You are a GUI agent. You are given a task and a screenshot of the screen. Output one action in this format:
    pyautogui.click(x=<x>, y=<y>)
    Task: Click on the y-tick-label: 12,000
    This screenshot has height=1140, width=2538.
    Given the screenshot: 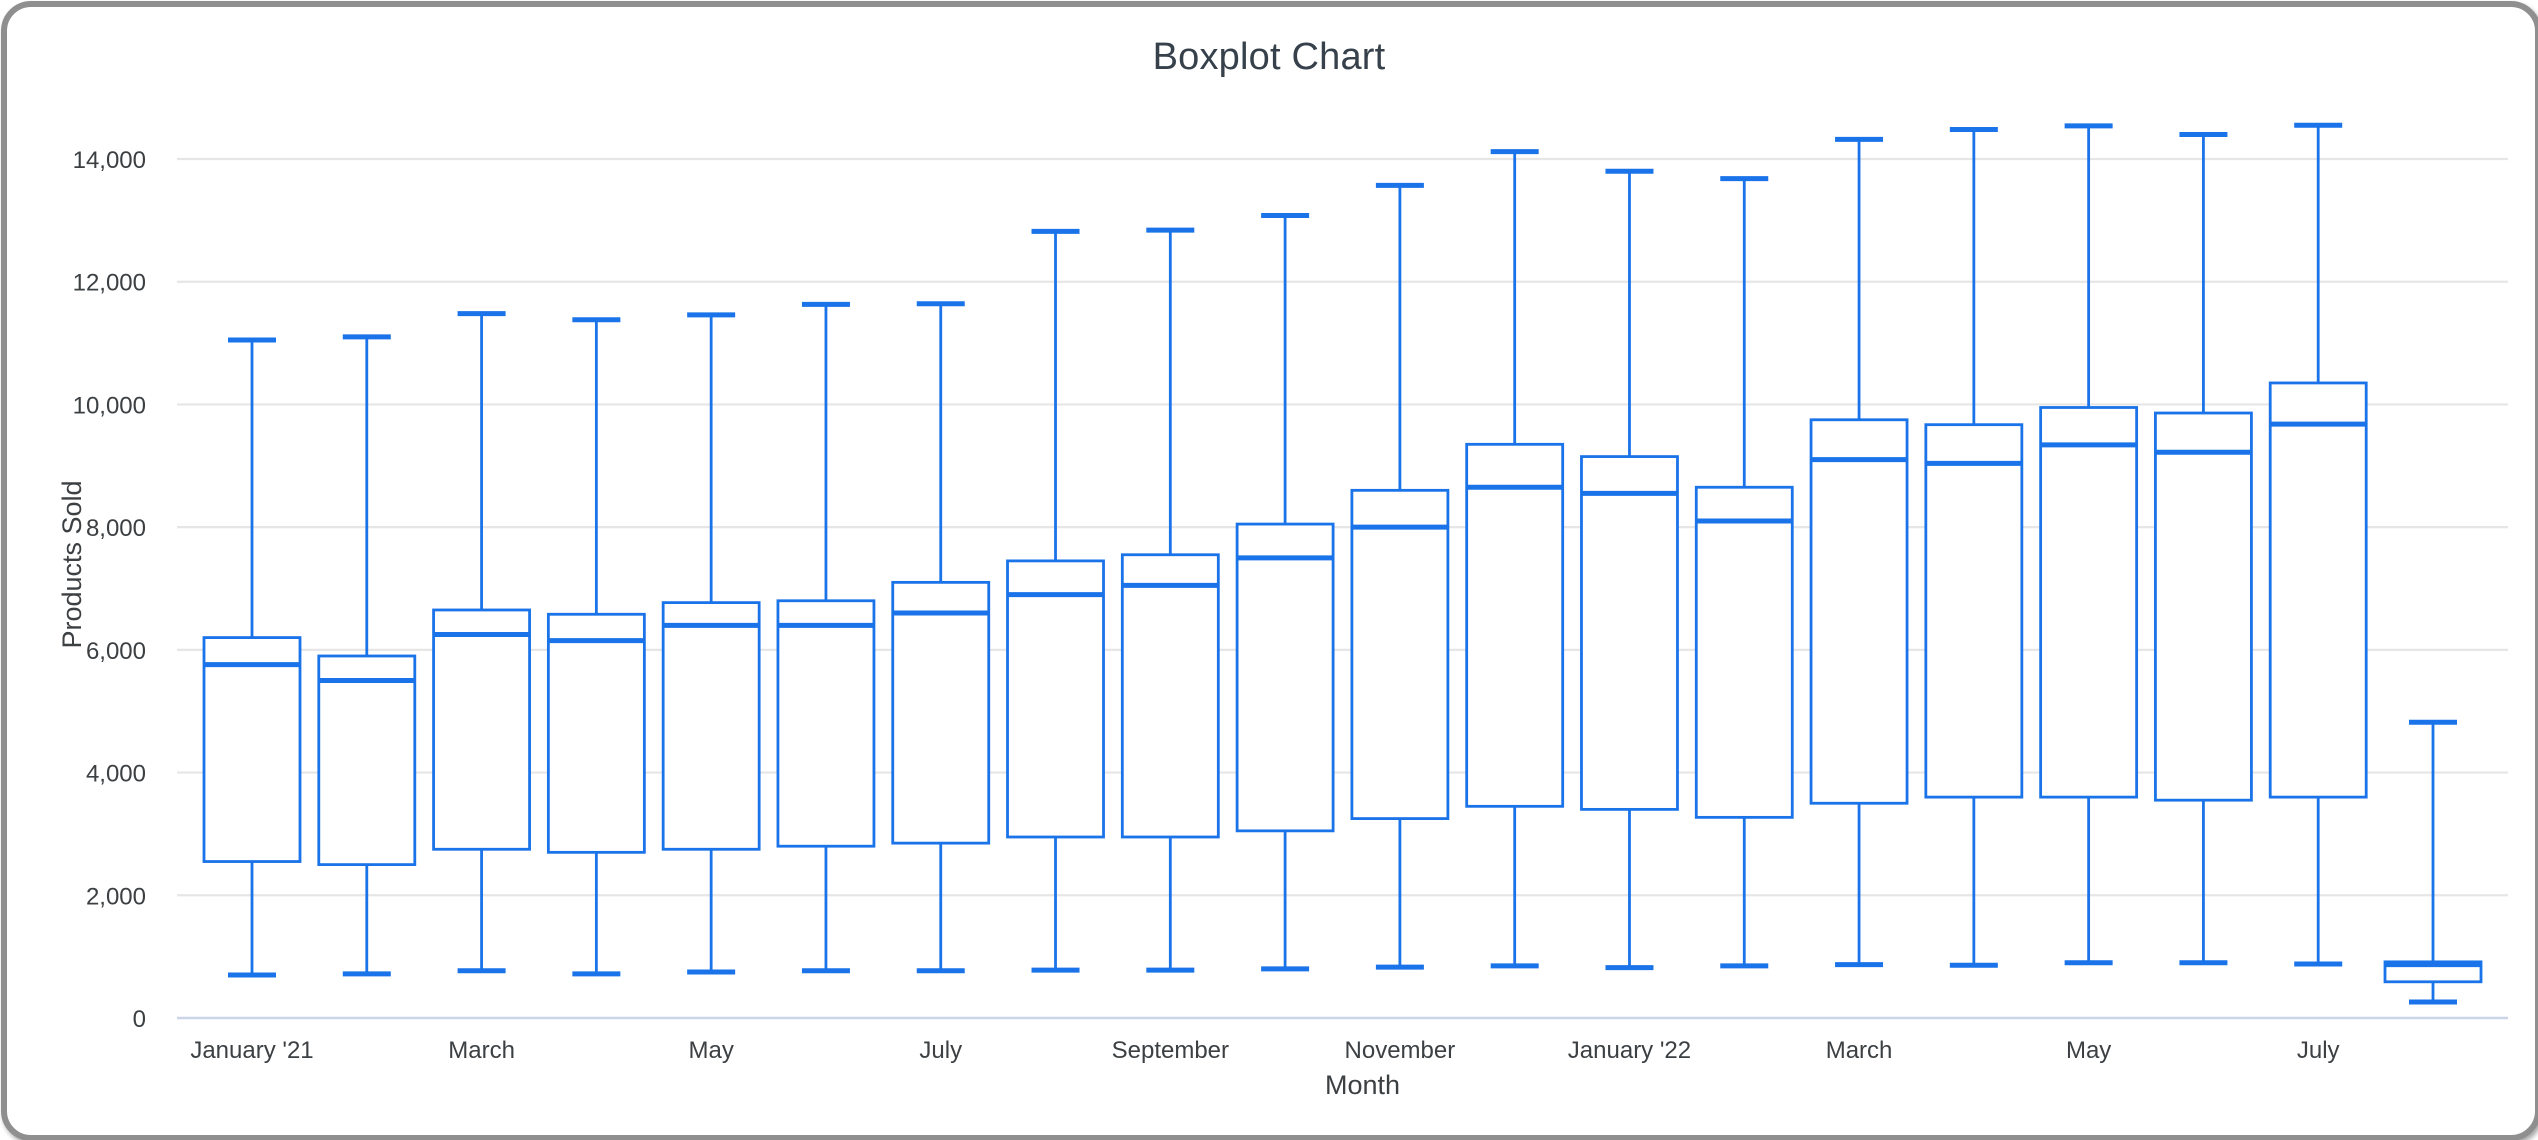 What is the action you would take?
    pyautogui.click(x=109, y=283)
    